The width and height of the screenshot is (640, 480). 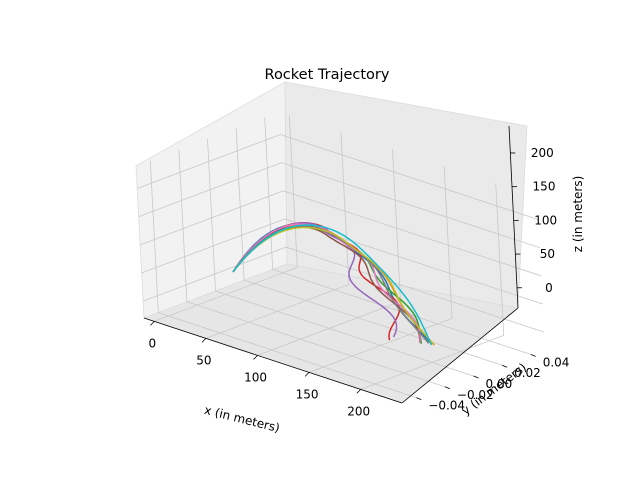 I want to click on y-tick-label: 0.02, so click(x=527, y=373).